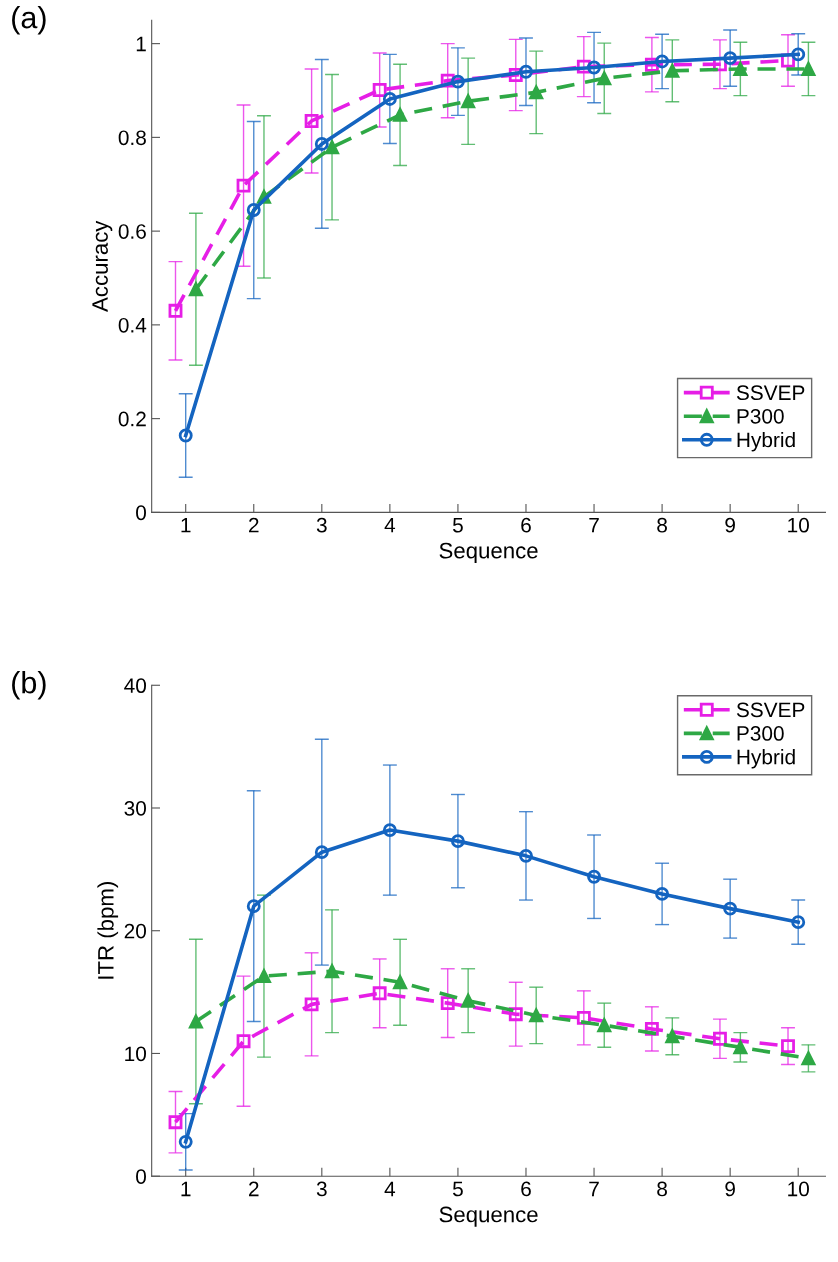  Describe the element at coordinates (135, 686) in the screenshot. I see `y-tick-label: 40` at that location.